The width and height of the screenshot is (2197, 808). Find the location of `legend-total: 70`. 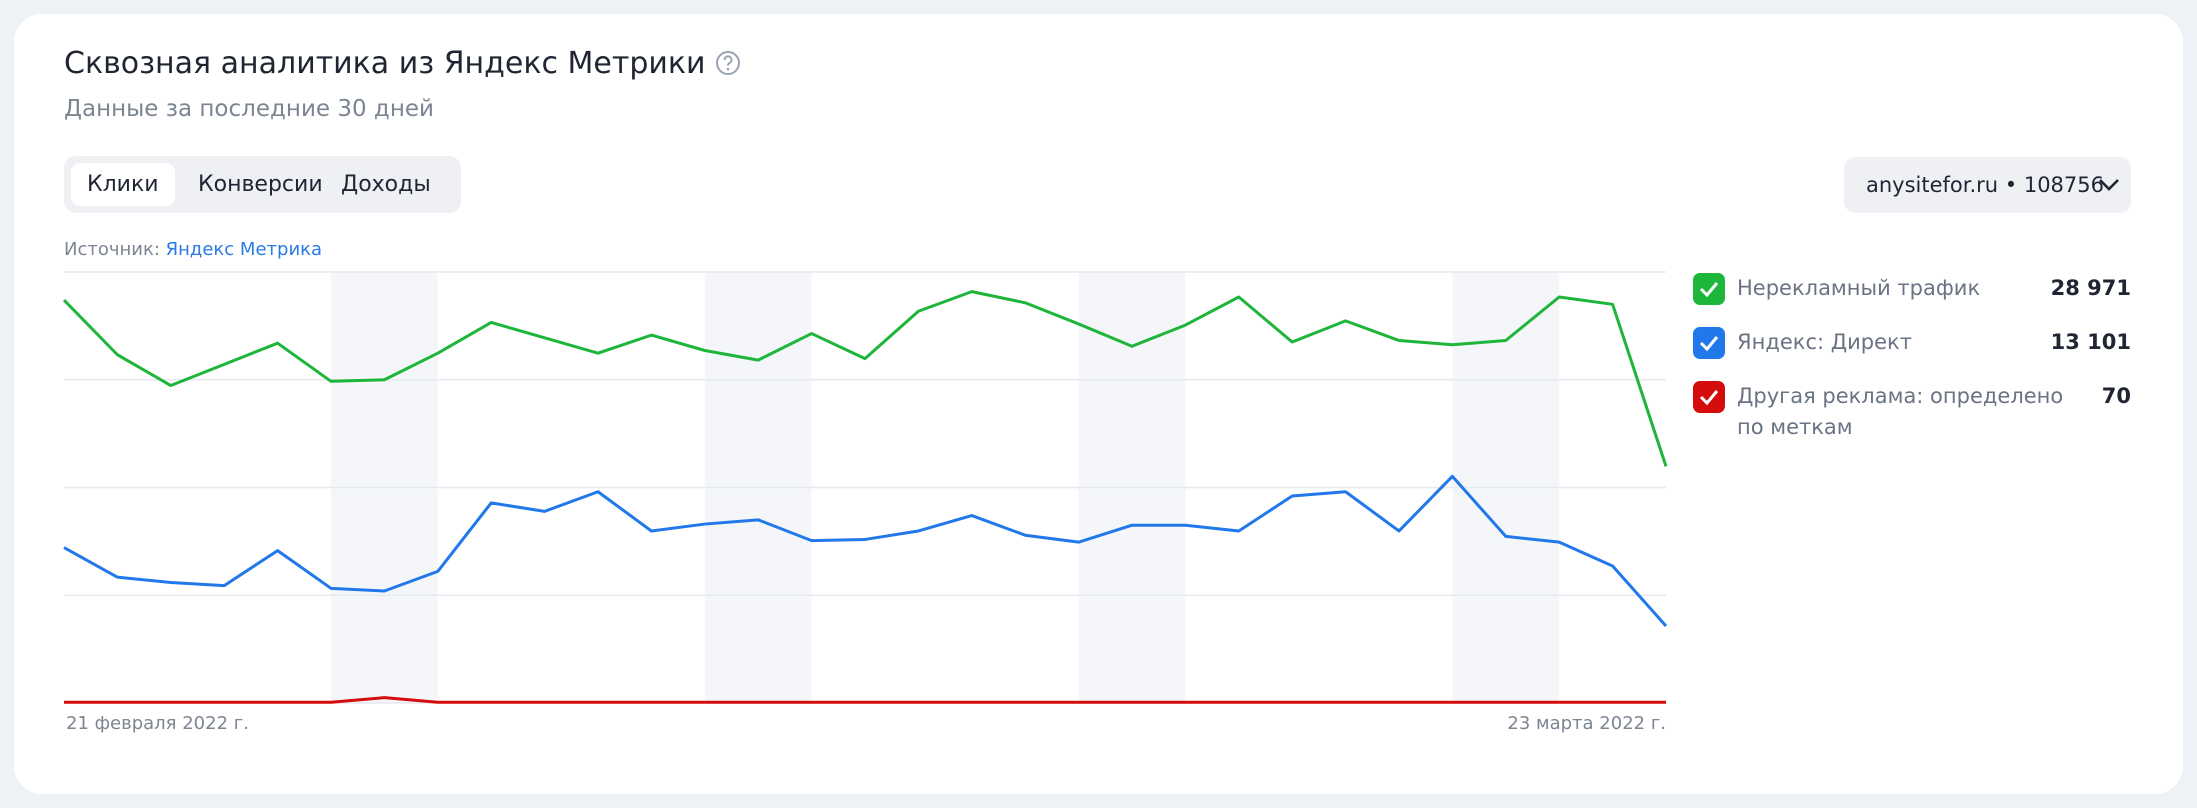

legend-total: 70 is located at coordinates (2116, 396).